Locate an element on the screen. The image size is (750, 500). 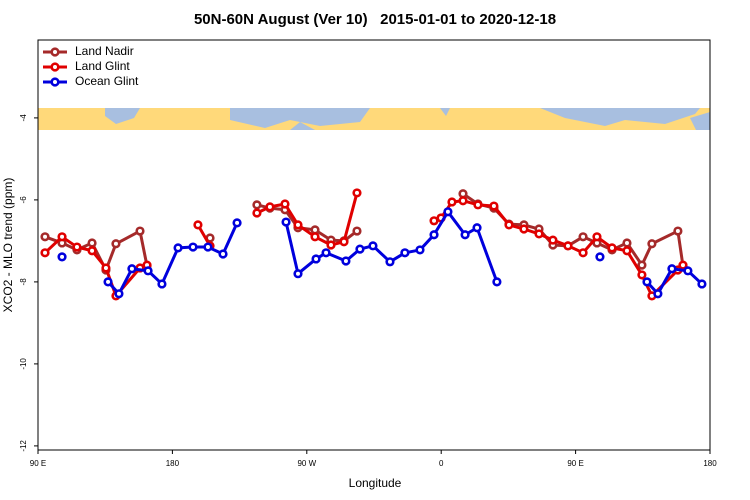
y-axis-label: XCO2 - MLO trend (ppm) is located at coordinates (8, 245).